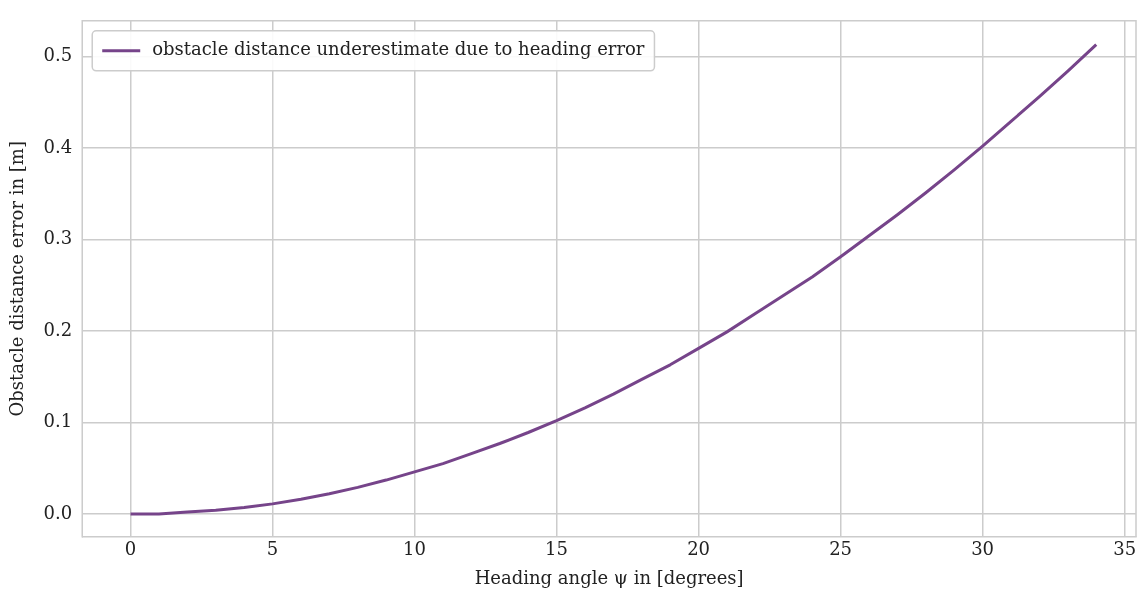  What do you see at coordinates (983, 549) in the screenshot?
I see `x-tick-label: 30` at bounding box center [983, 549].